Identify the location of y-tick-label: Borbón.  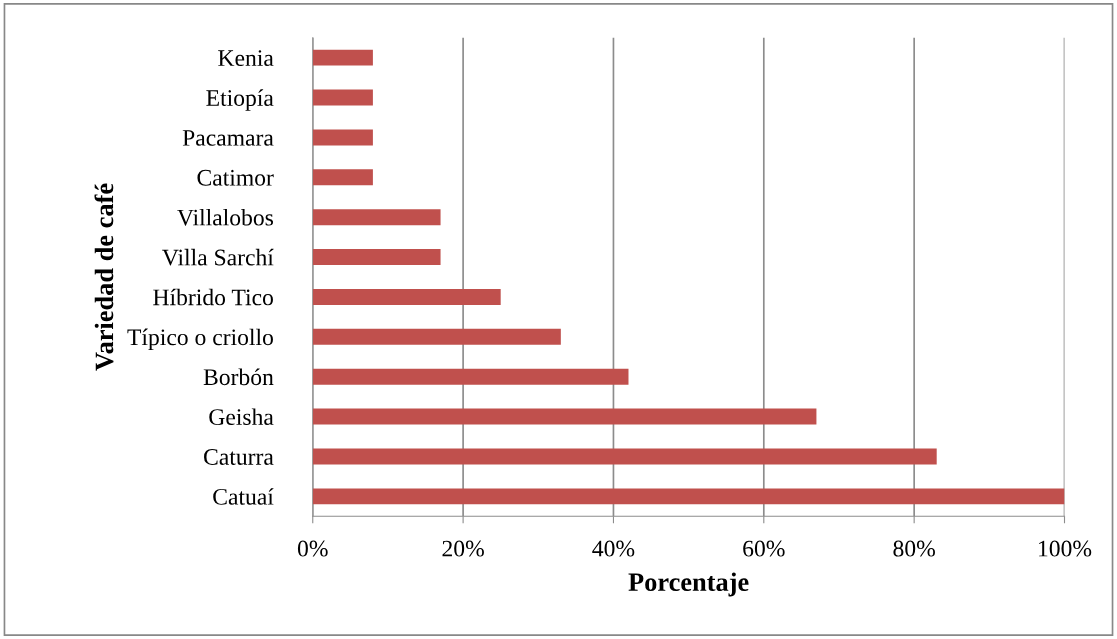
(238, 377).